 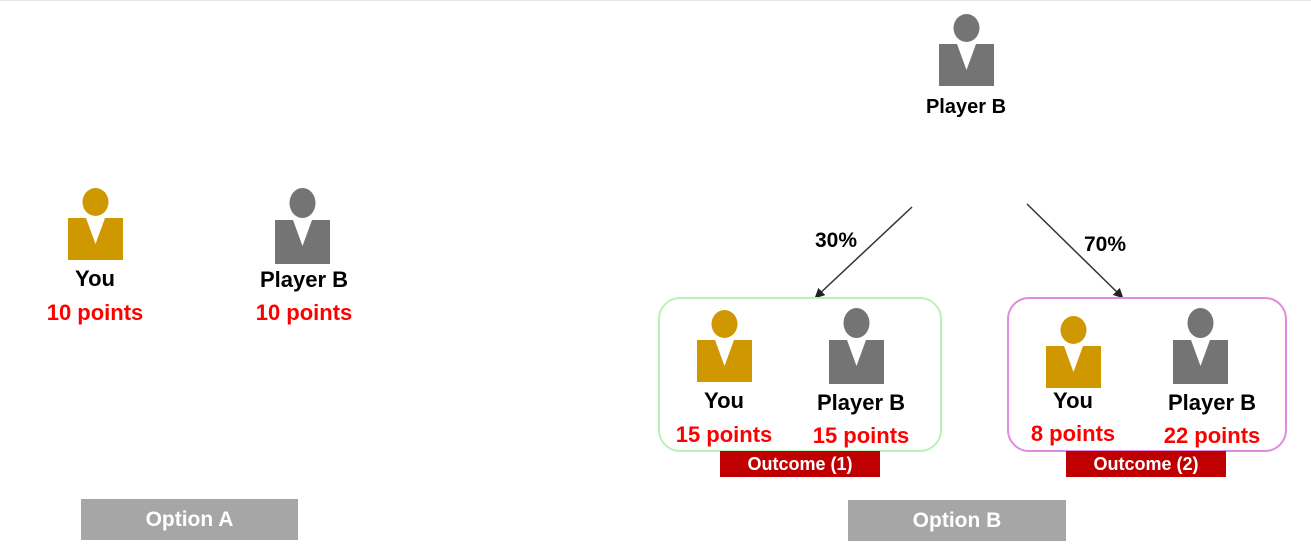 What do you see at coordinates (95, 312) in the screenshot?
I see `you-points: 10 points` at bounding box center [95, 312].